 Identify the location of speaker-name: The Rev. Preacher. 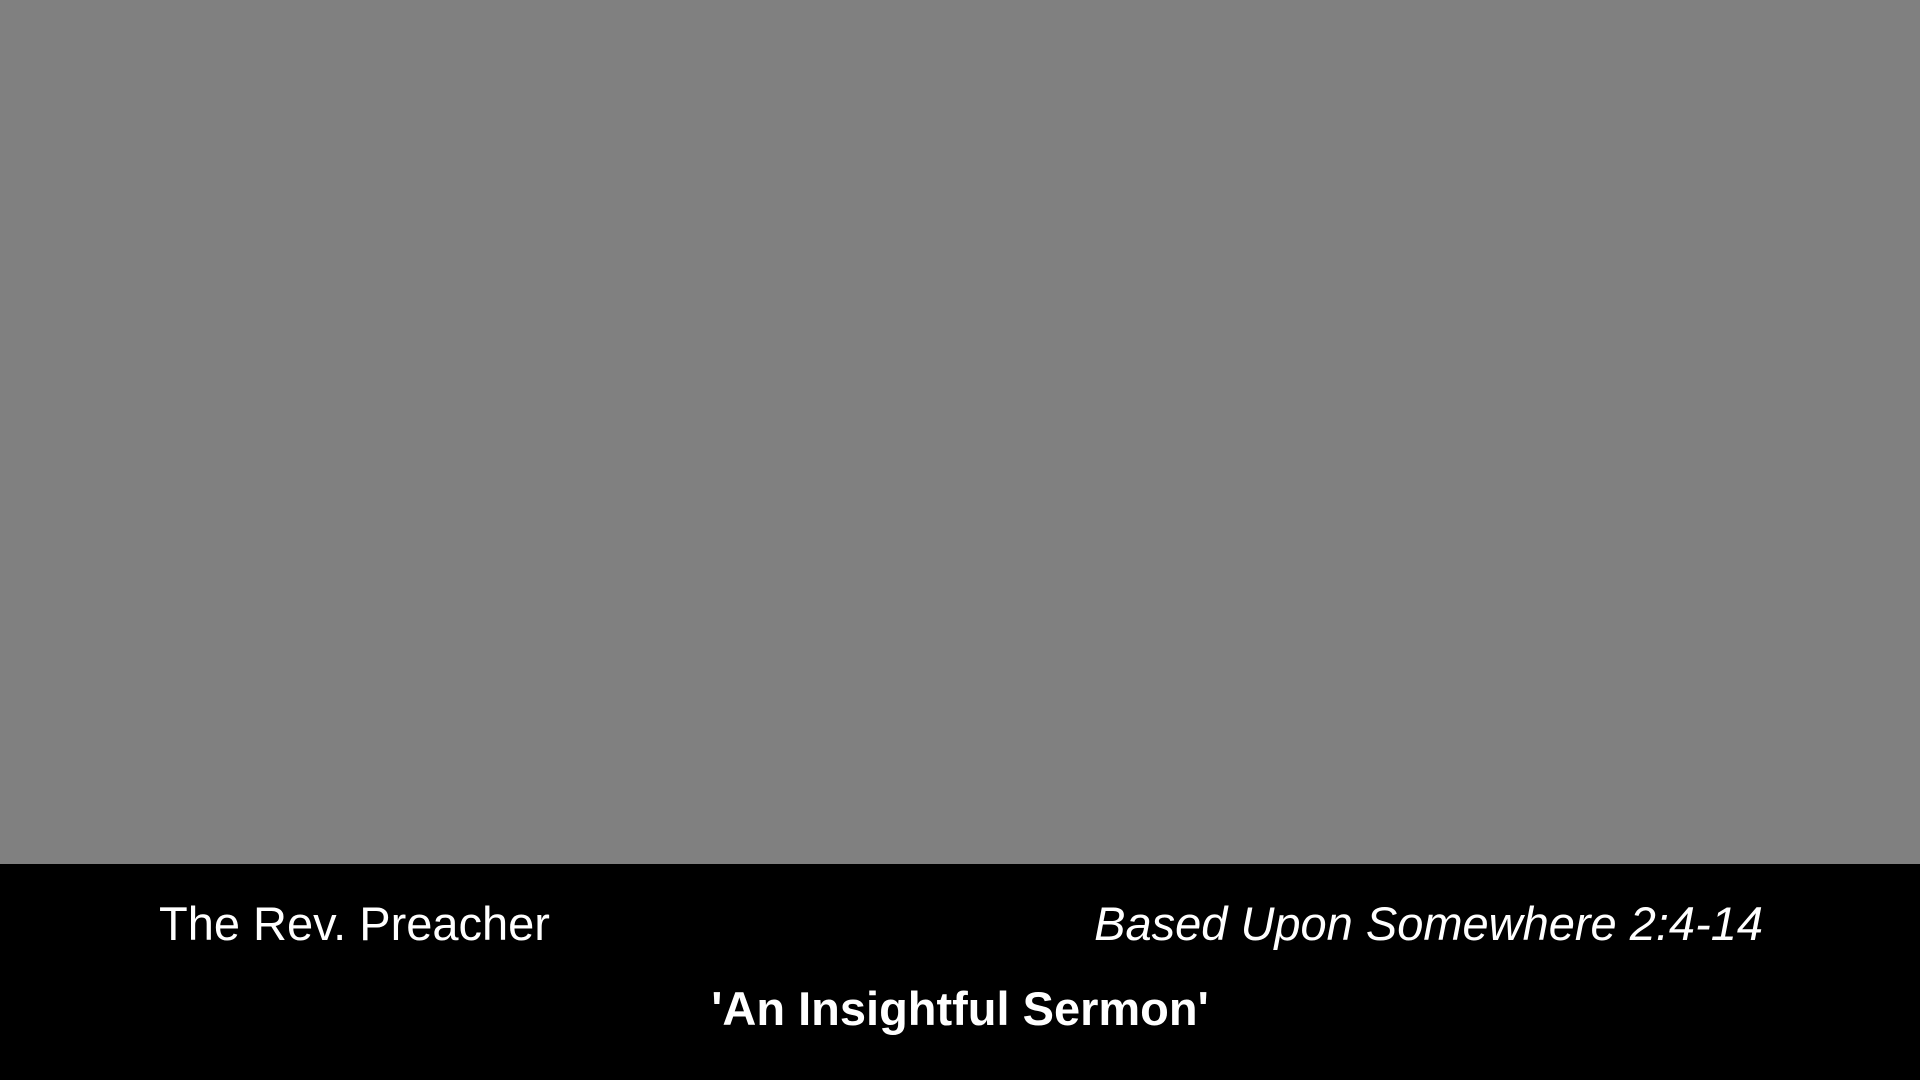
(354, 923).